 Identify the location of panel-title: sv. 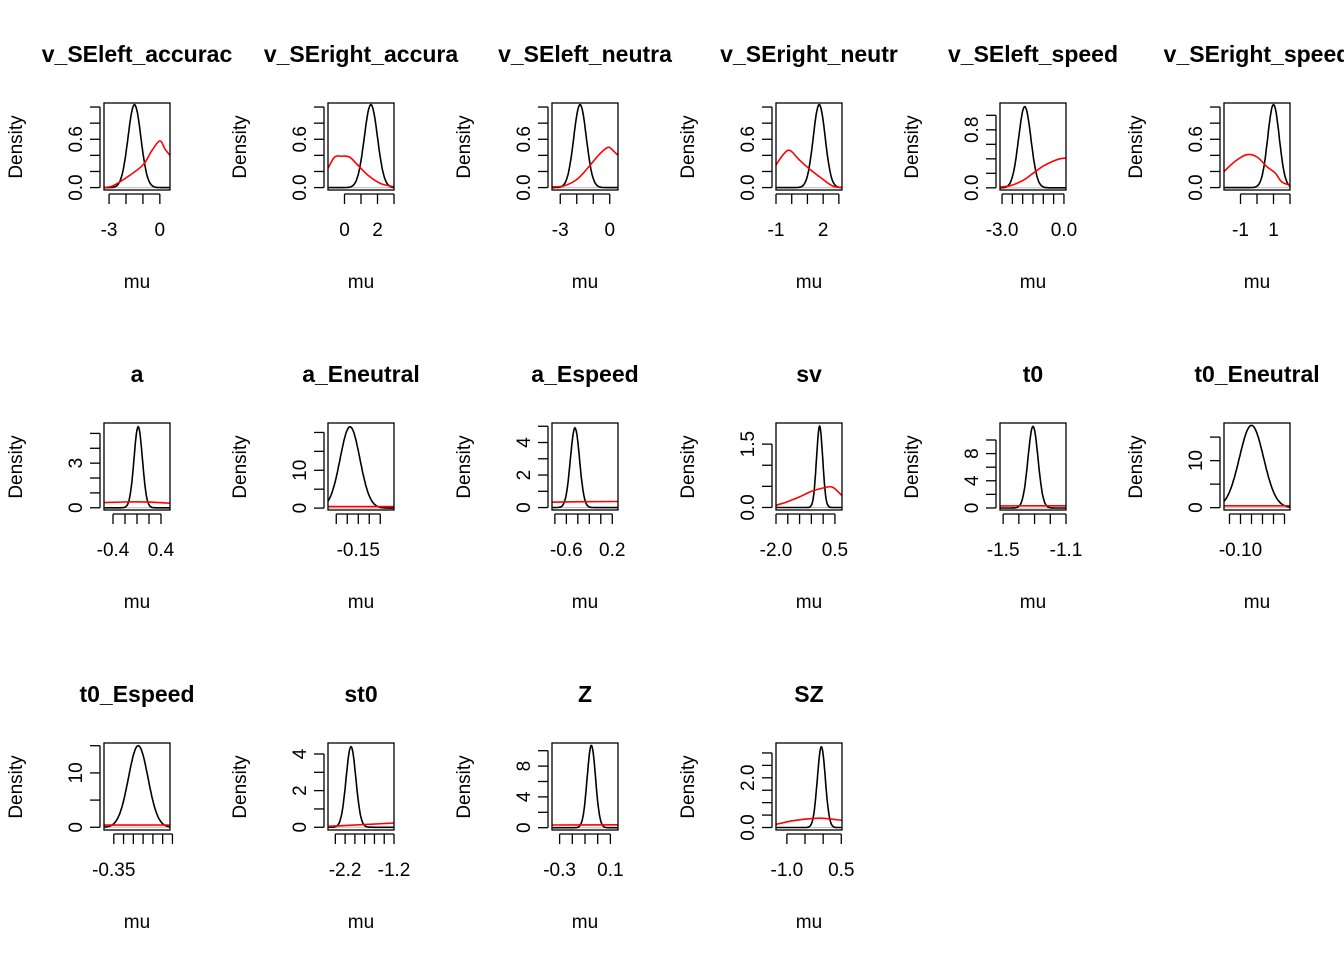
(809, 374).